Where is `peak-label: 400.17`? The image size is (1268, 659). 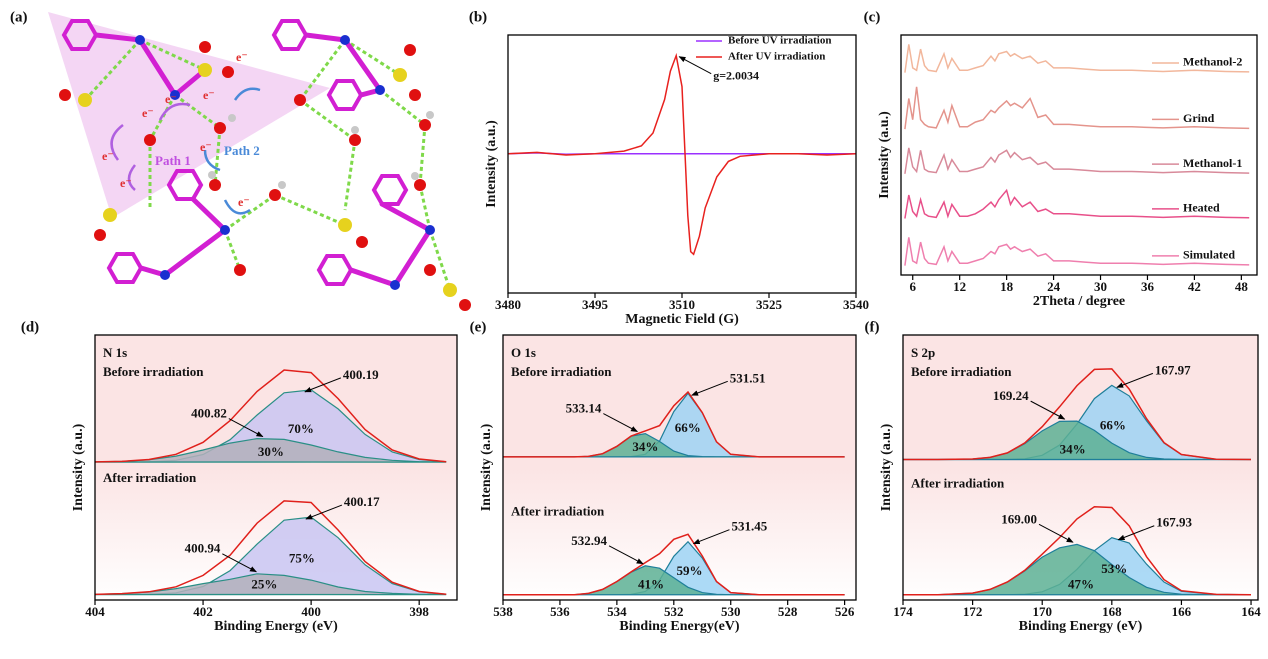
peak-label: 400.17 is located at coordinates (362, 501).